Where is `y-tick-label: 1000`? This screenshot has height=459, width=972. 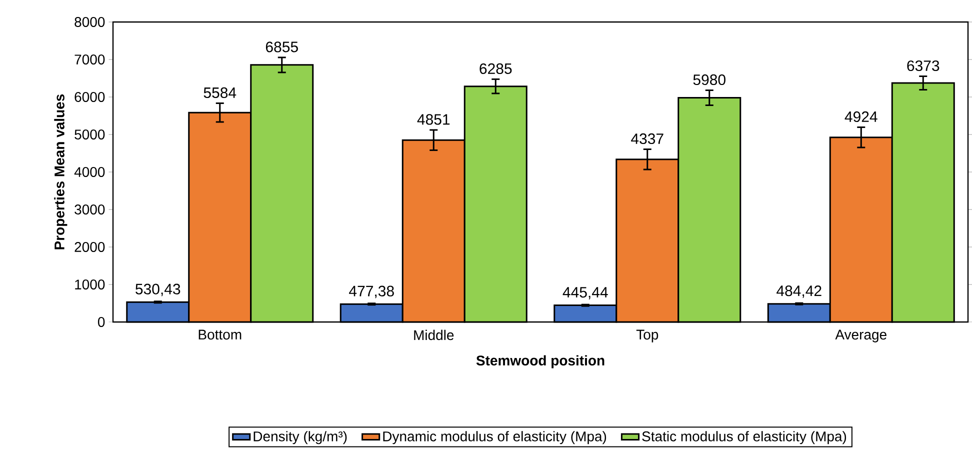
y-tick-label: 1000 is located at coordinates (90, 285).